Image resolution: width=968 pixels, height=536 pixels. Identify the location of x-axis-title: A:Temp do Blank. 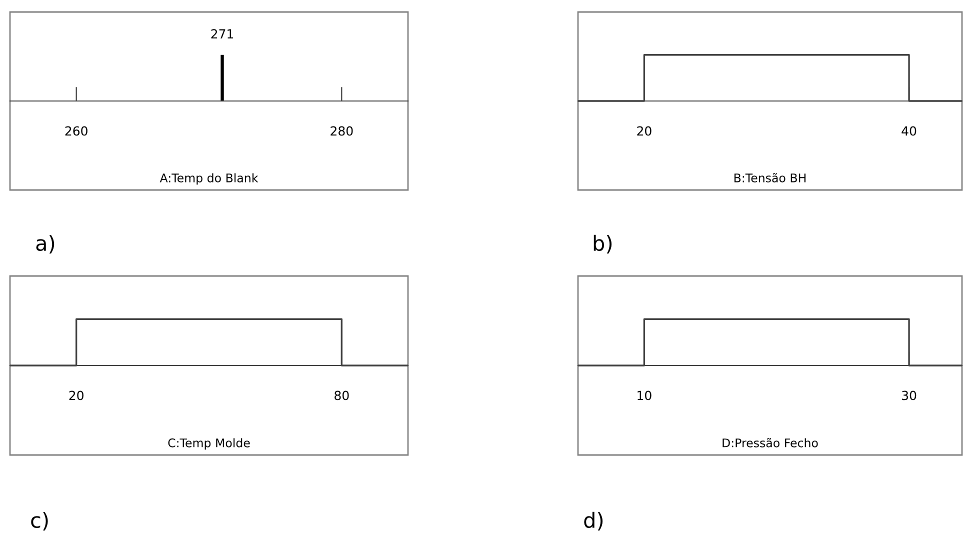
(209, 179).